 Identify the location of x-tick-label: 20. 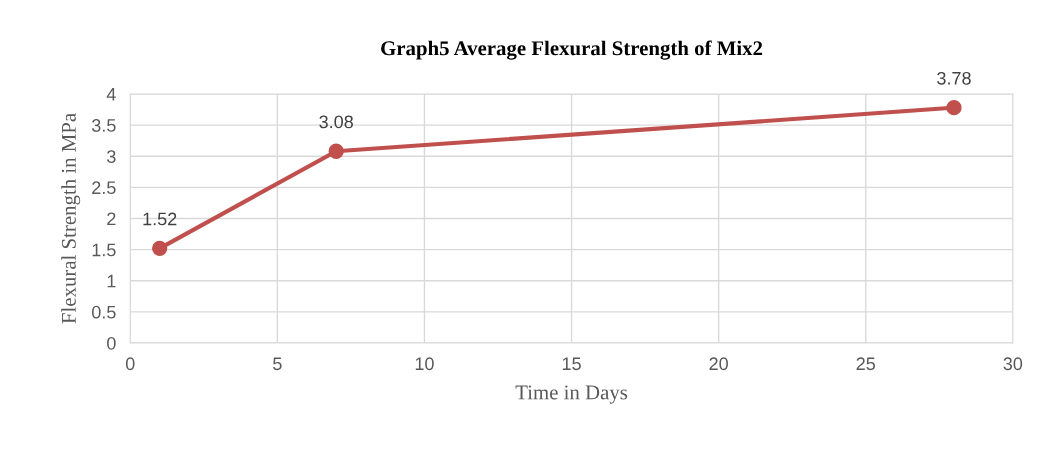
(718, 364).